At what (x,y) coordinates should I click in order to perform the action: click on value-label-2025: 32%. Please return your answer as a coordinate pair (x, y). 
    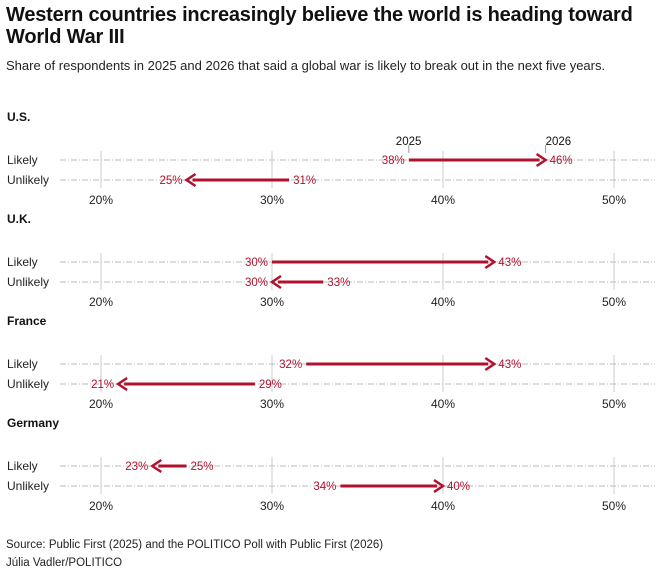
    Looking at the image, I should click on (290, 365).